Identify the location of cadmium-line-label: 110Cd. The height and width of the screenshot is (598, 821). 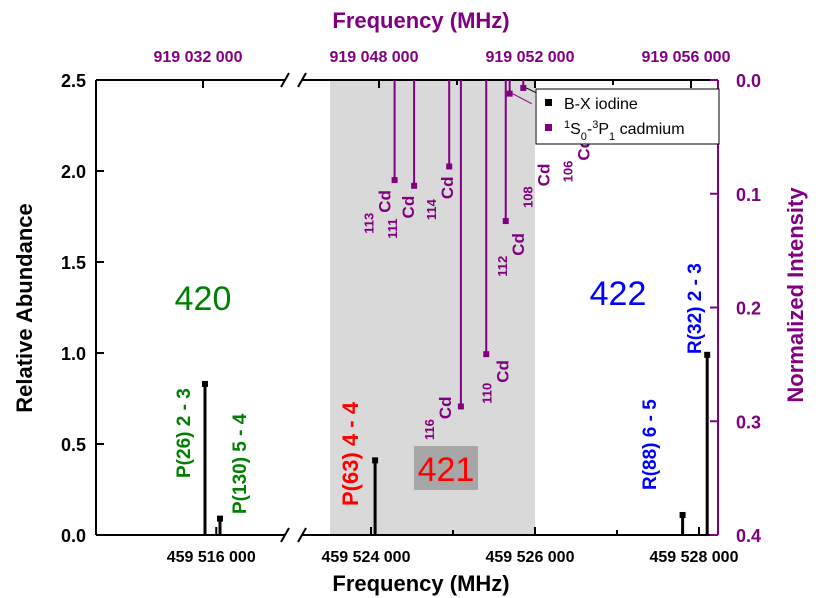
(495, 382).